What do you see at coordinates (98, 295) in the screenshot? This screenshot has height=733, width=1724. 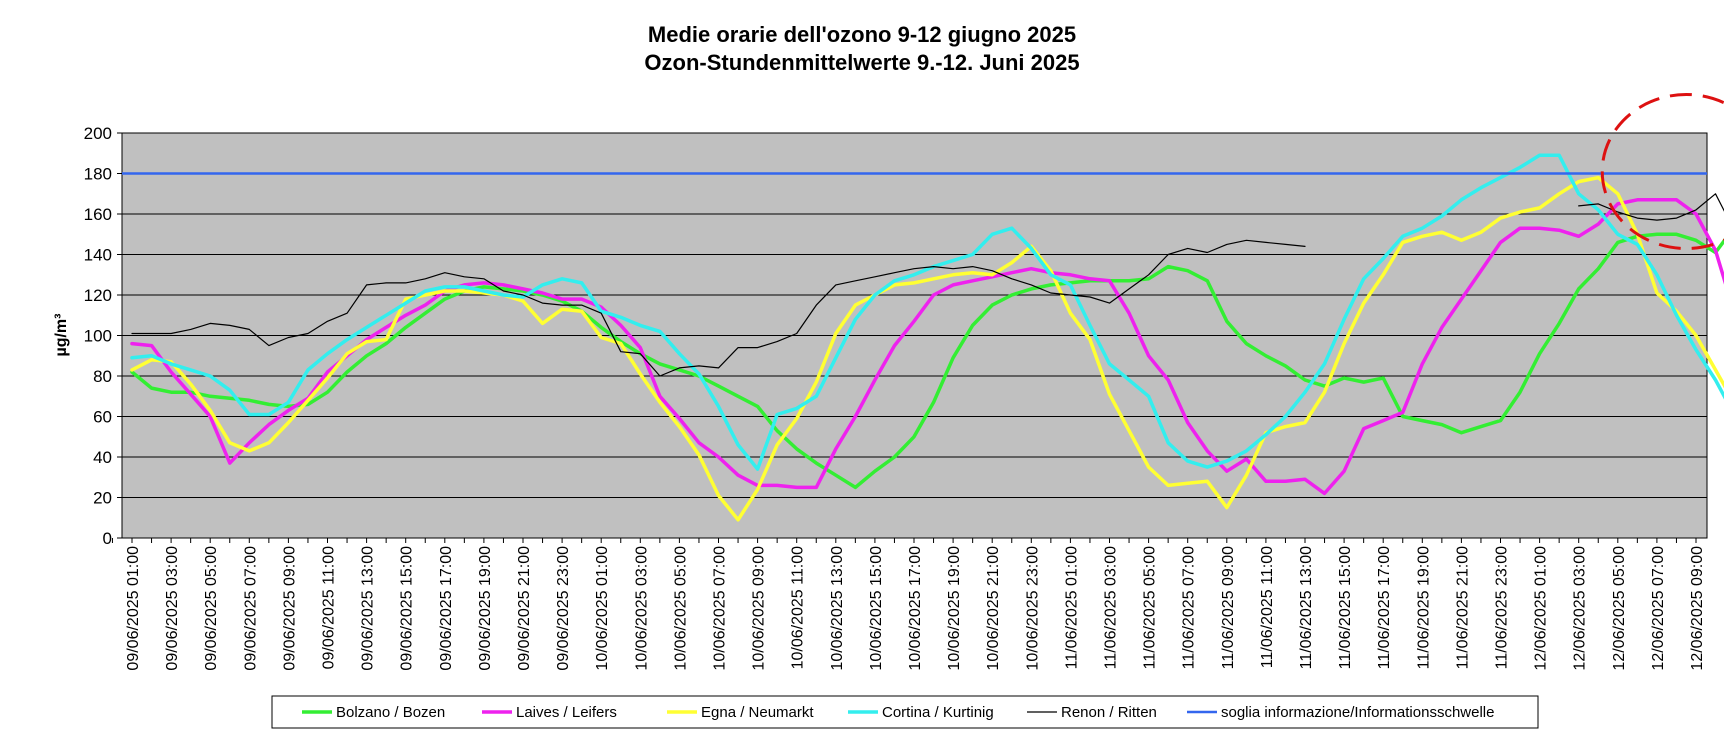 I see `y-tick-label: 120` at bounding box center [98, 295].